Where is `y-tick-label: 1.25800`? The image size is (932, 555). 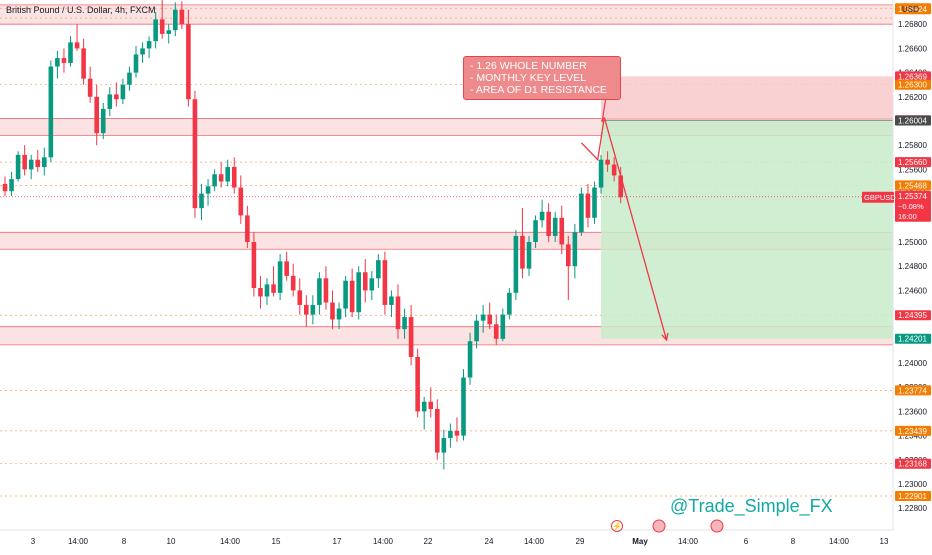 y-tick-label: 1.25800 is located at coordinates (912, 145).